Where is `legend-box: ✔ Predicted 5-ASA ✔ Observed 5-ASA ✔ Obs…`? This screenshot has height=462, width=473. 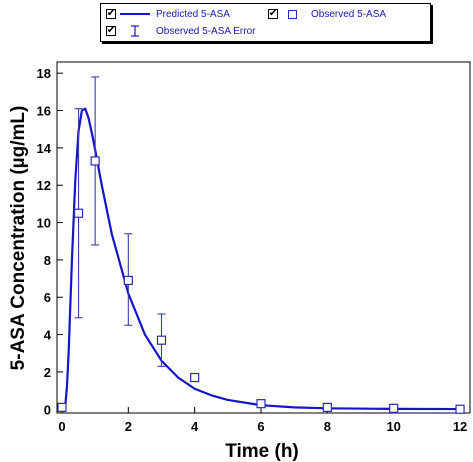
legend-box: ✔ Predicted 5-ASA ✔ Observed 5-ASA ✔ Obs… is located at coordinates (265, 22).